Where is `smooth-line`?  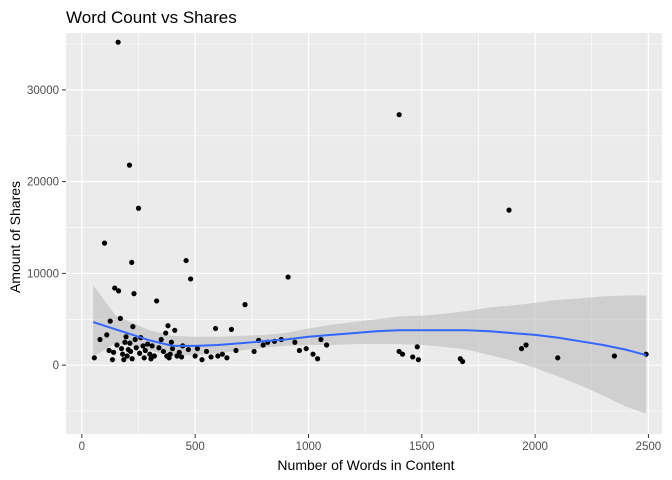 smooth-line is located at coordinates (369, 339).